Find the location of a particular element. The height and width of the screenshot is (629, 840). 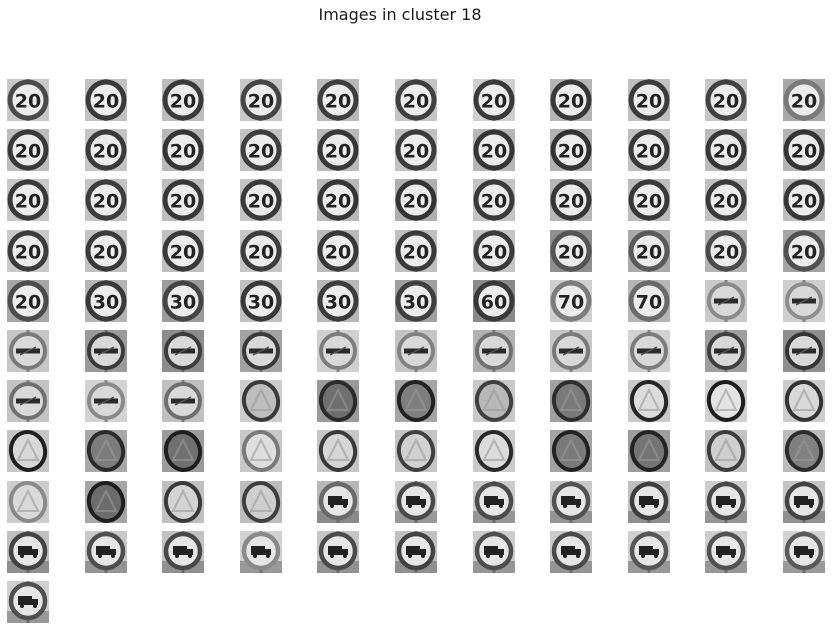

speed-limit-text: 70 is located at coordinates (649, 303).